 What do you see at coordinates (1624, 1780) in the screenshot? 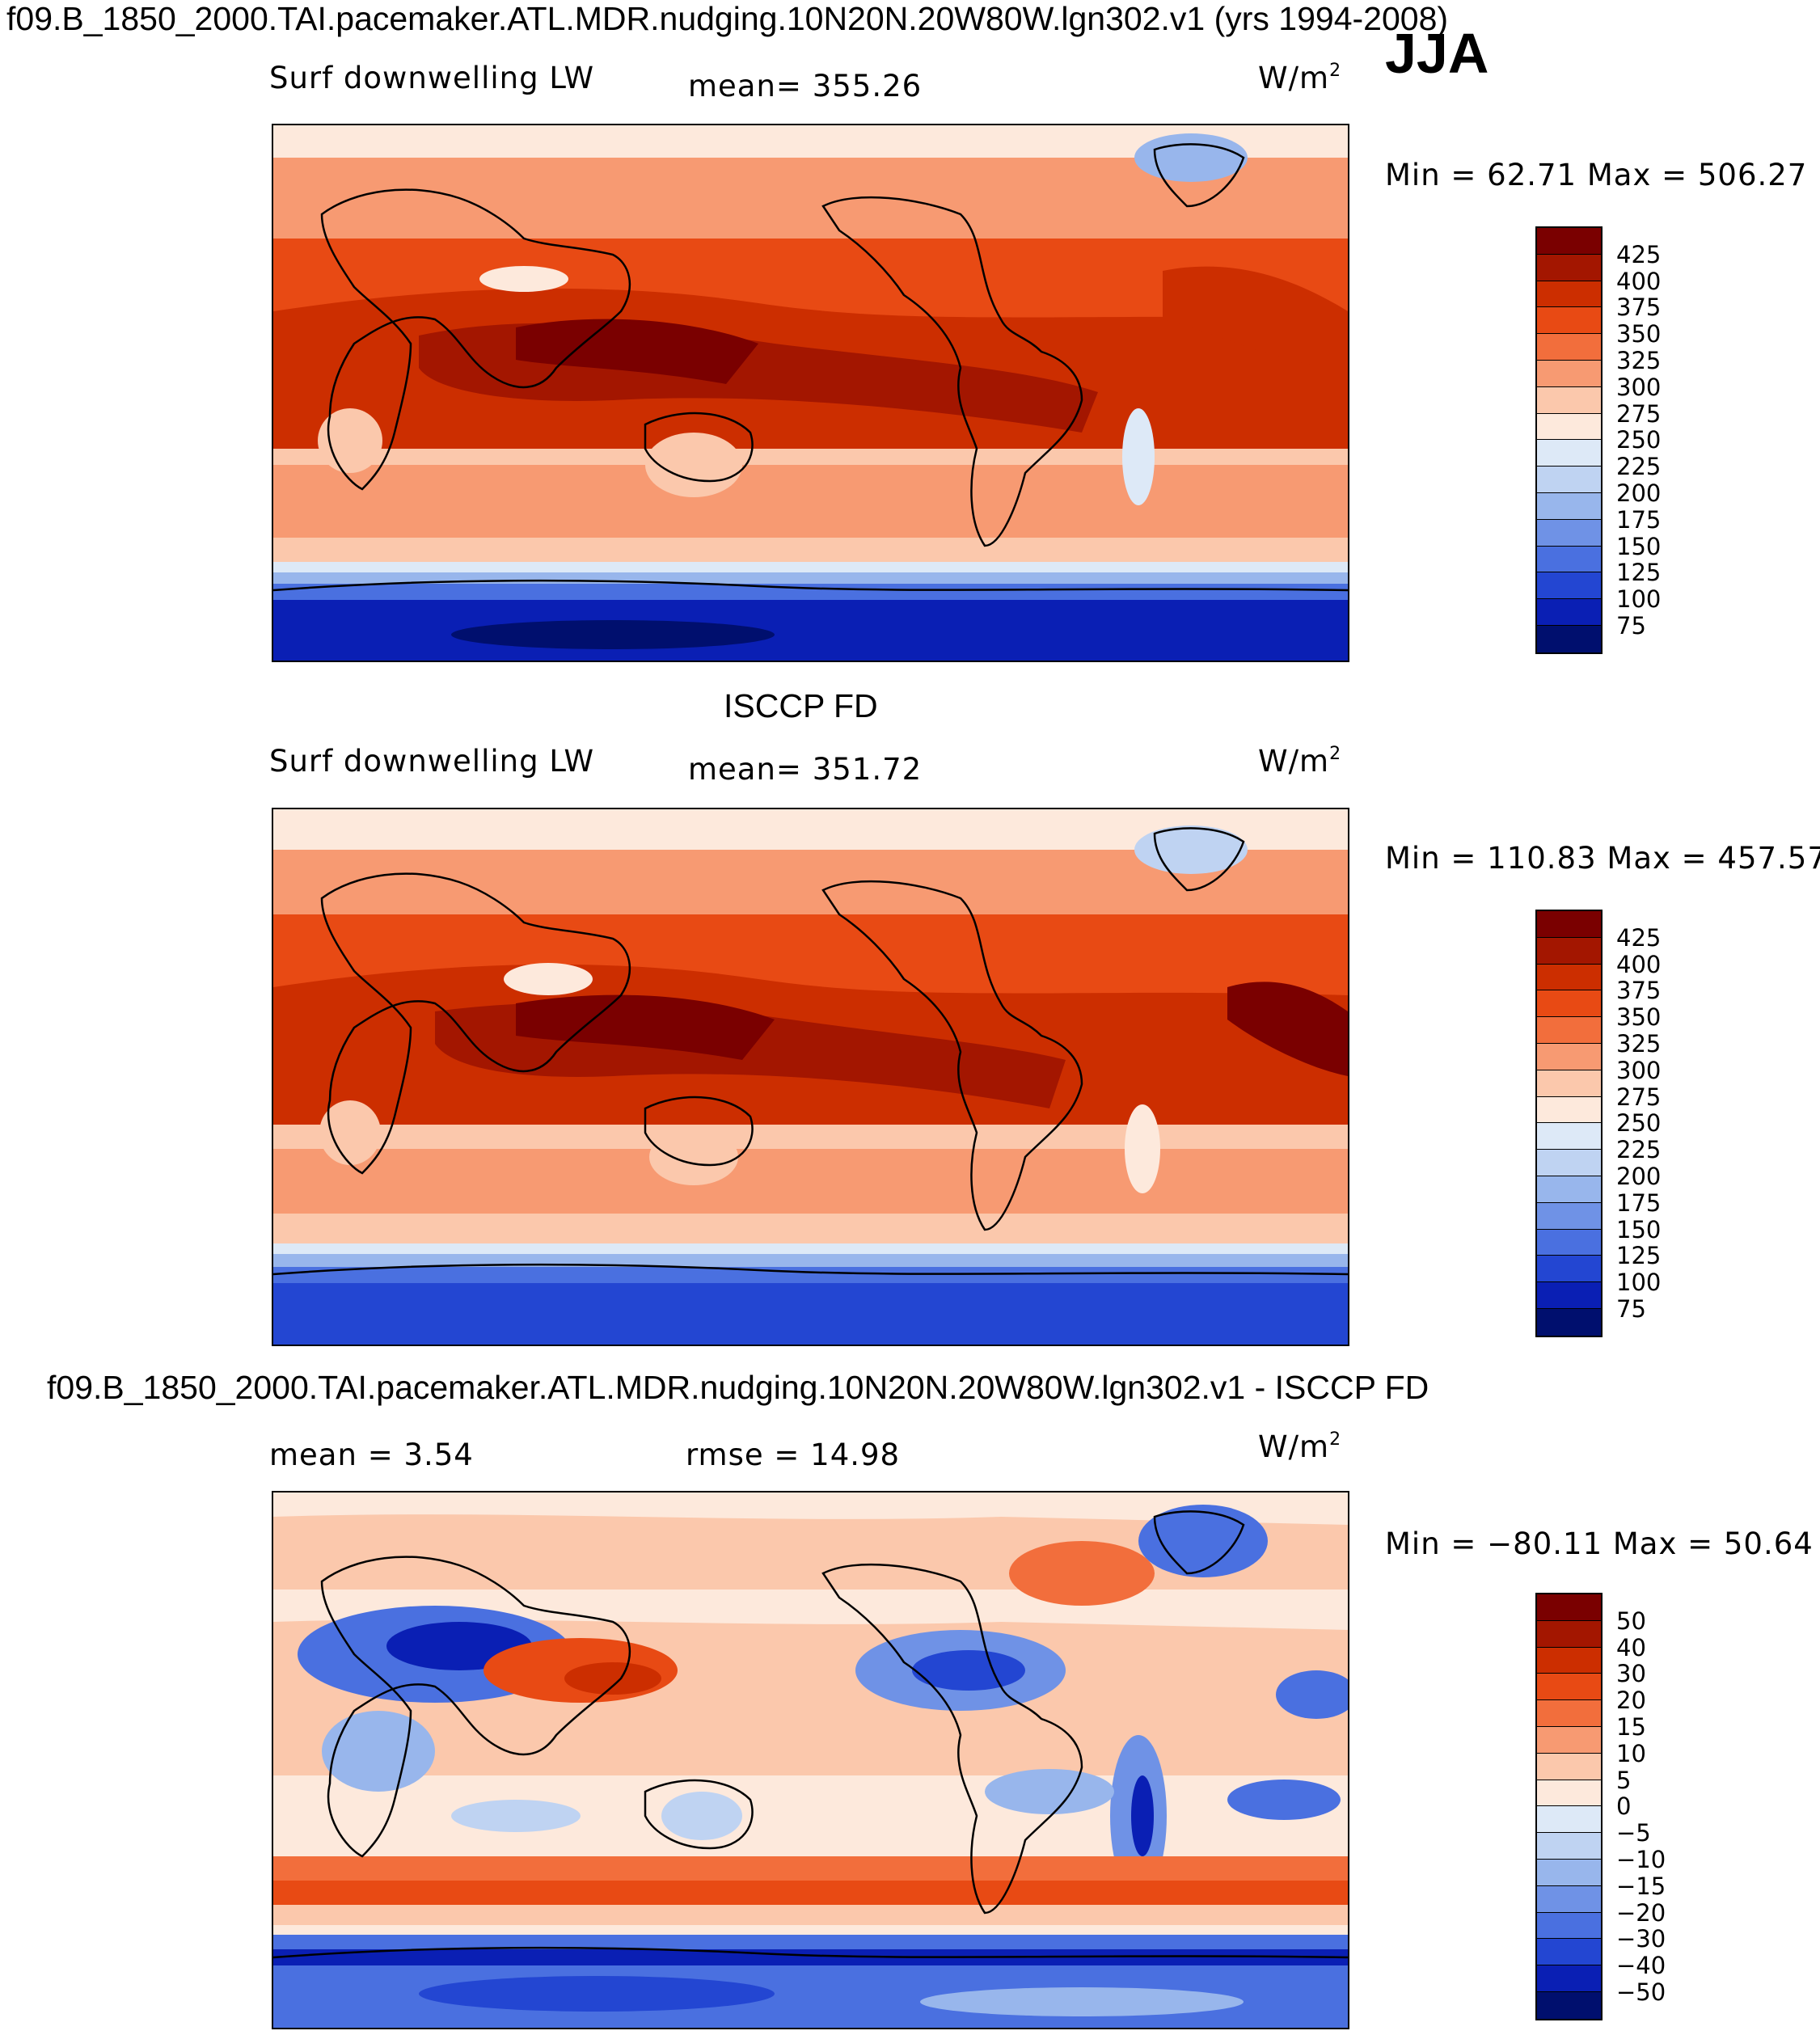
I see `colorbar-tick-label: 5` at bounding box center [1624, 1780].